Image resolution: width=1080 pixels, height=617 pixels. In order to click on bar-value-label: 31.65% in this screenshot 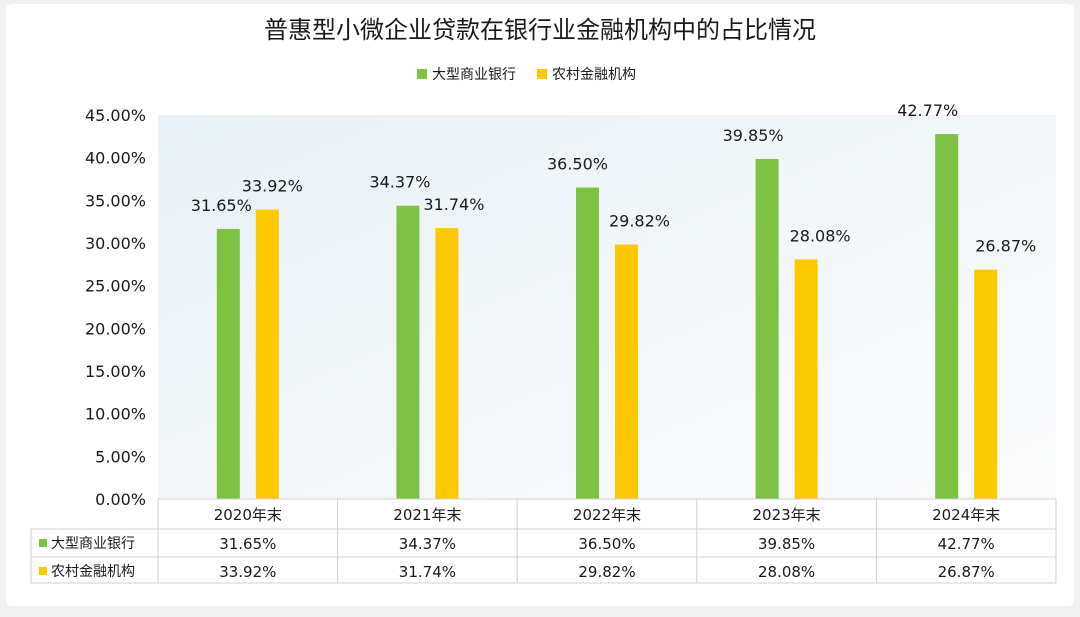, I will do `click(221, 205)`.